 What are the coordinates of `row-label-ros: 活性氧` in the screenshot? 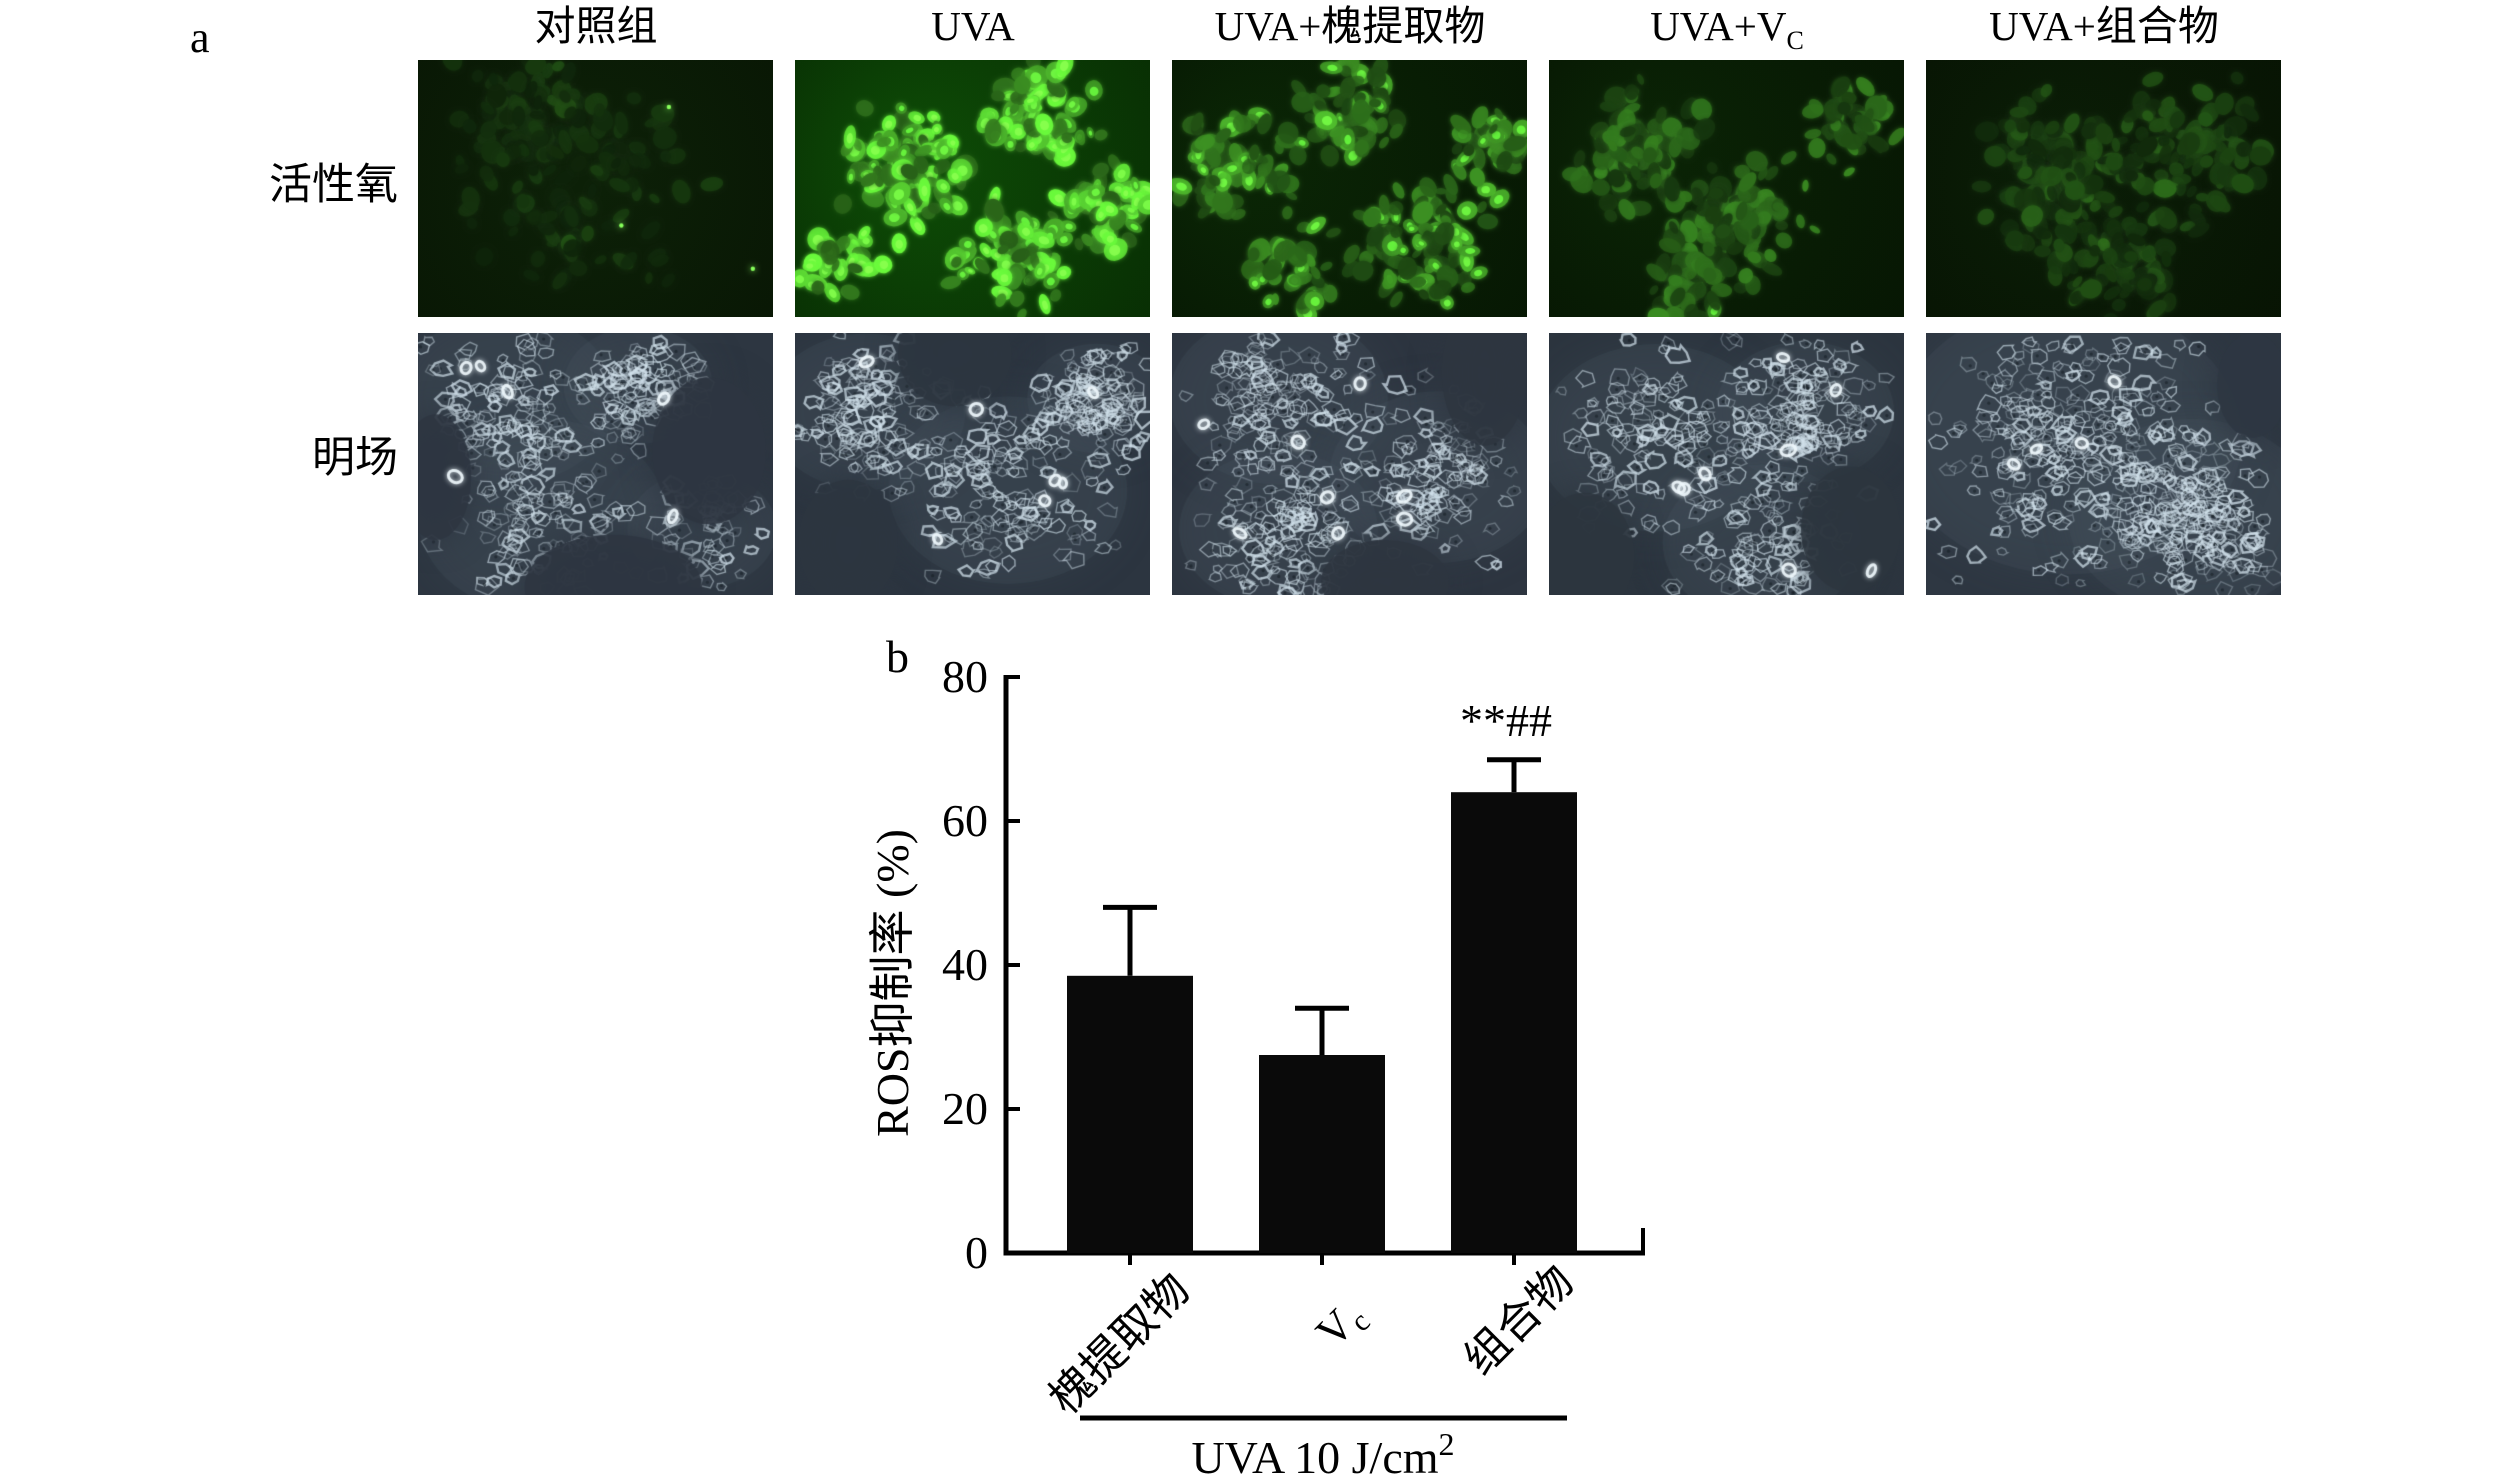 It's located at (333, 185).